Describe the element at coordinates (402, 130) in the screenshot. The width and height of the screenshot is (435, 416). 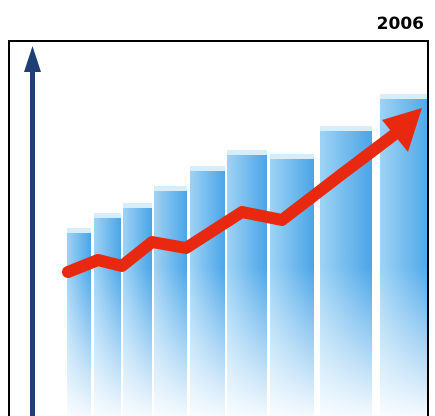
I see `trend-arrow-head` at that location.